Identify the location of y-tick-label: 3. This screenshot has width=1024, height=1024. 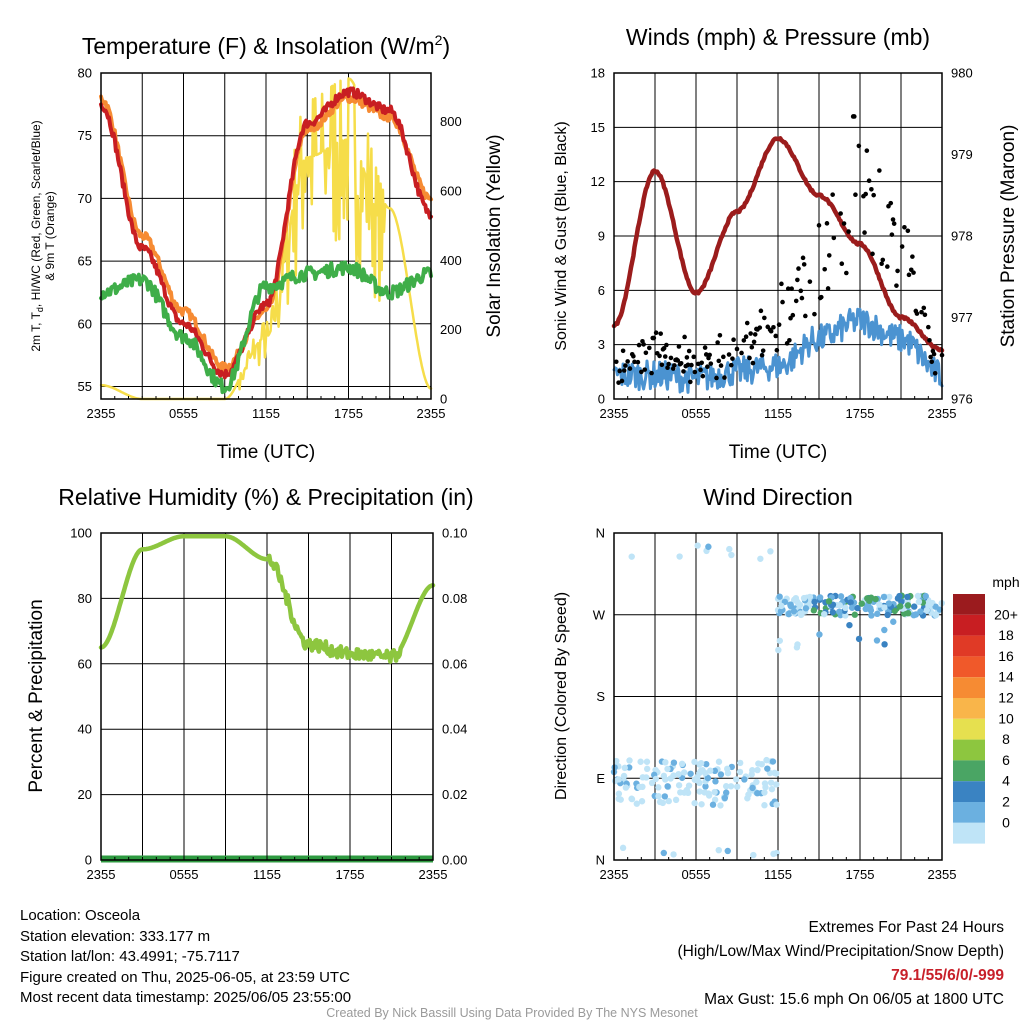
(601, 344).